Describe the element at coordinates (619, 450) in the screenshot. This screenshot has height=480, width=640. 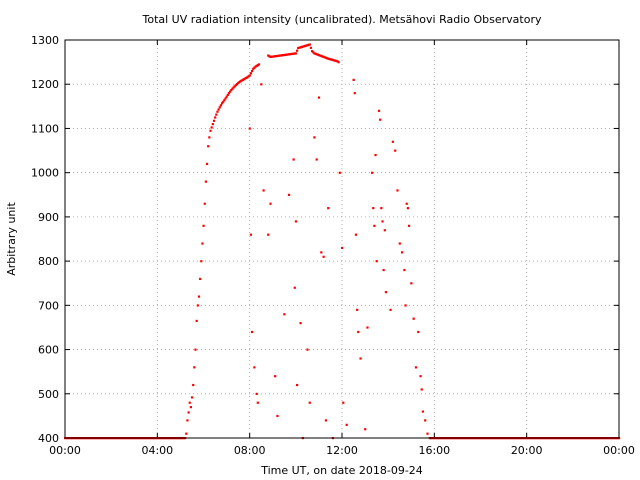
I see `x-tick-label: 00:00` at that location.